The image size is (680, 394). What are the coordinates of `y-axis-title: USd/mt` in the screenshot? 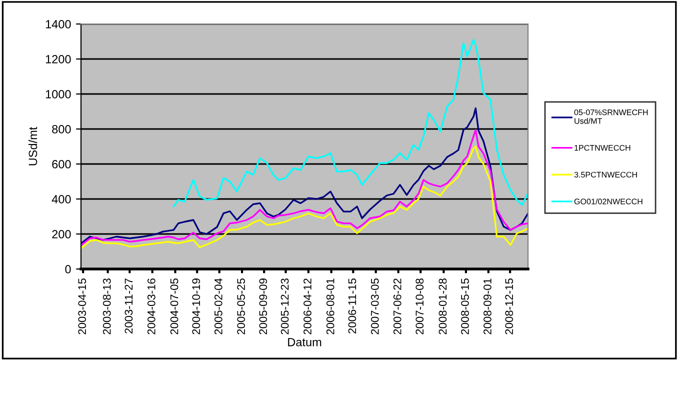 It's located at (33, 146).